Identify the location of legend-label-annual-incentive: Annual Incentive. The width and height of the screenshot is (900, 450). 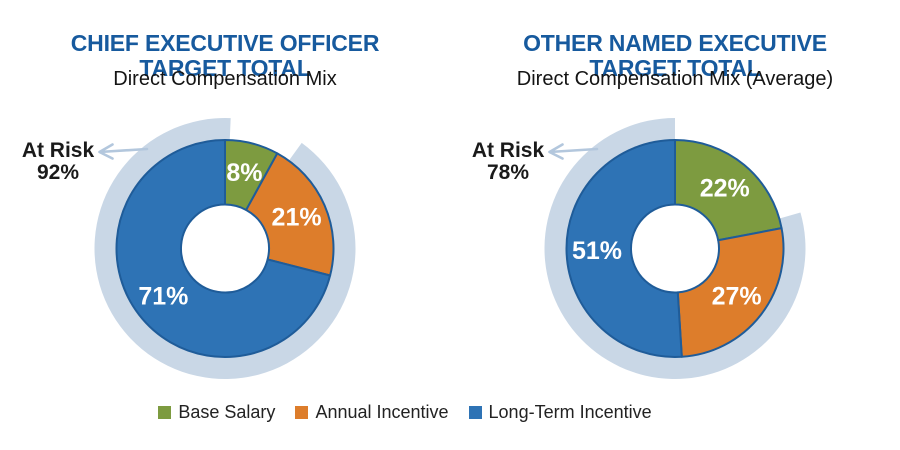
(382, 412).